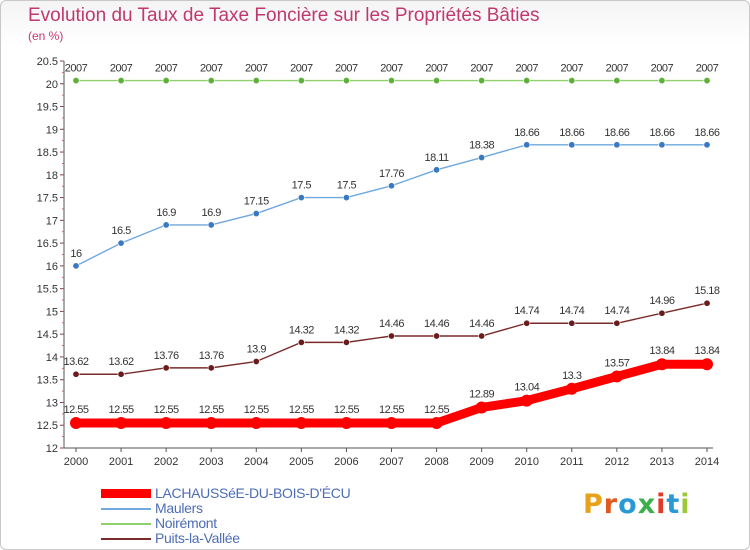 The height and width of the screenshot is (550, 750). What do you see at coordinates (126, 493) in the screenshot?
I see `legend-swatch` at bounding box center [126, 493].